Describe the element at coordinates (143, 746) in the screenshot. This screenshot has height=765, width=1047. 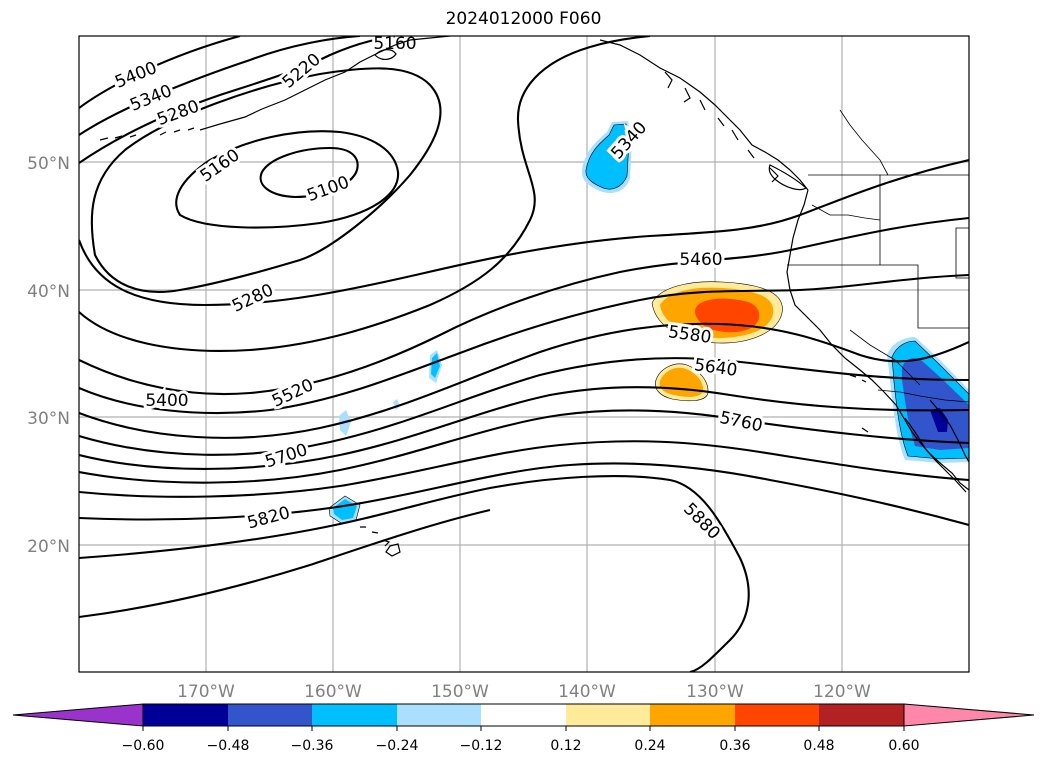
I see `colorbar-tick-label: −0.60` at that location.